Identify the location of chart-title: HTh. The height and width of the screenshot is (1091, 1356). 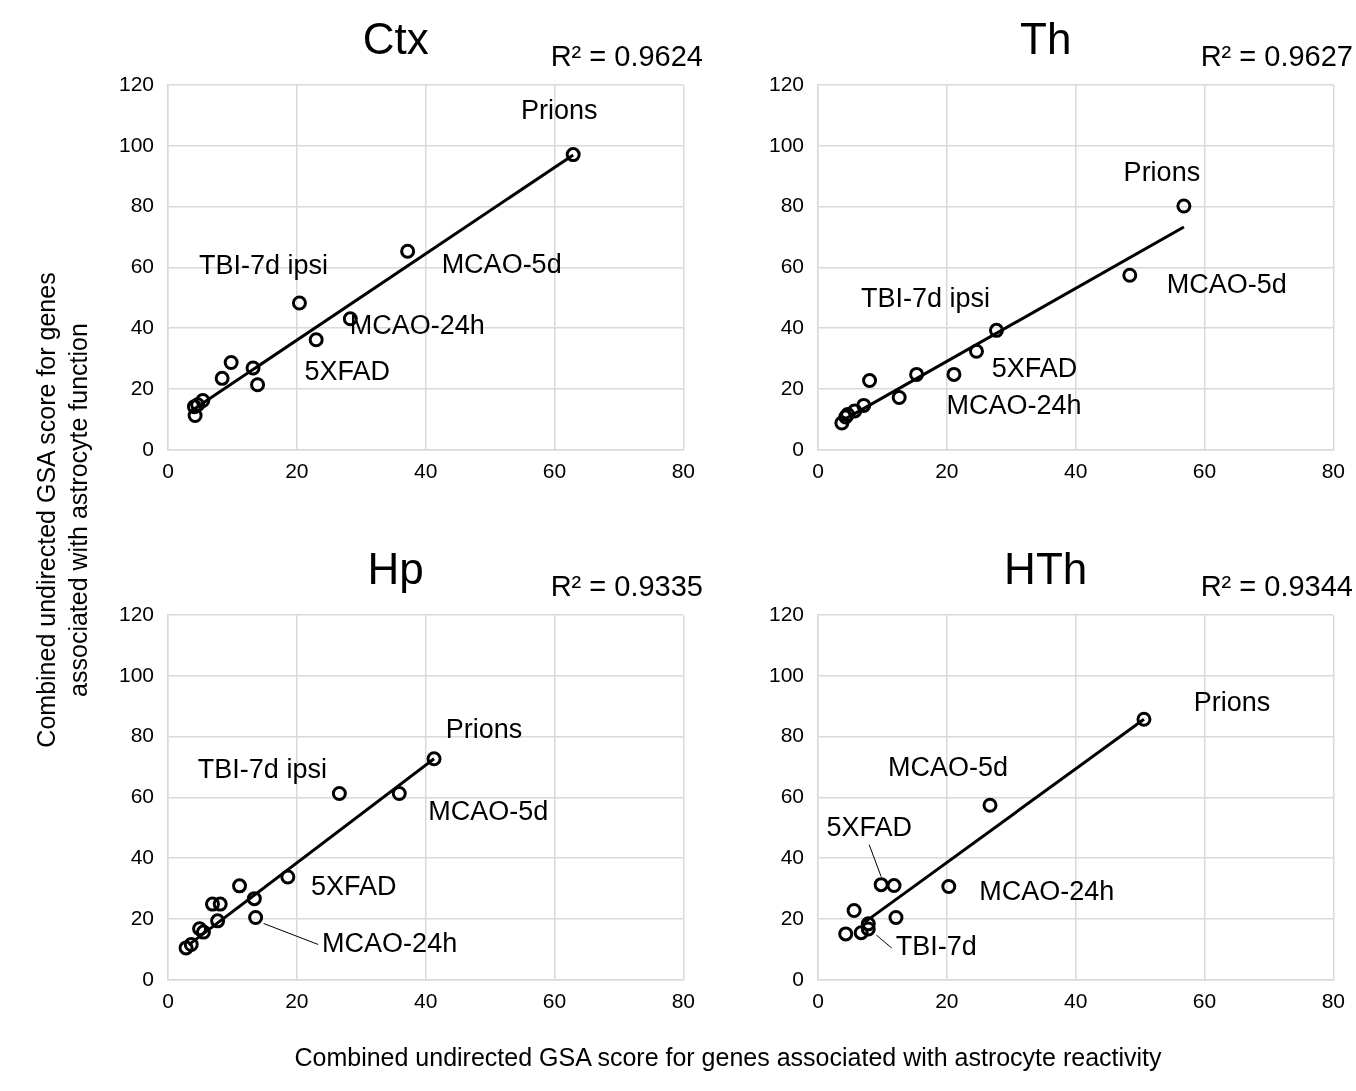
(1046, 569).